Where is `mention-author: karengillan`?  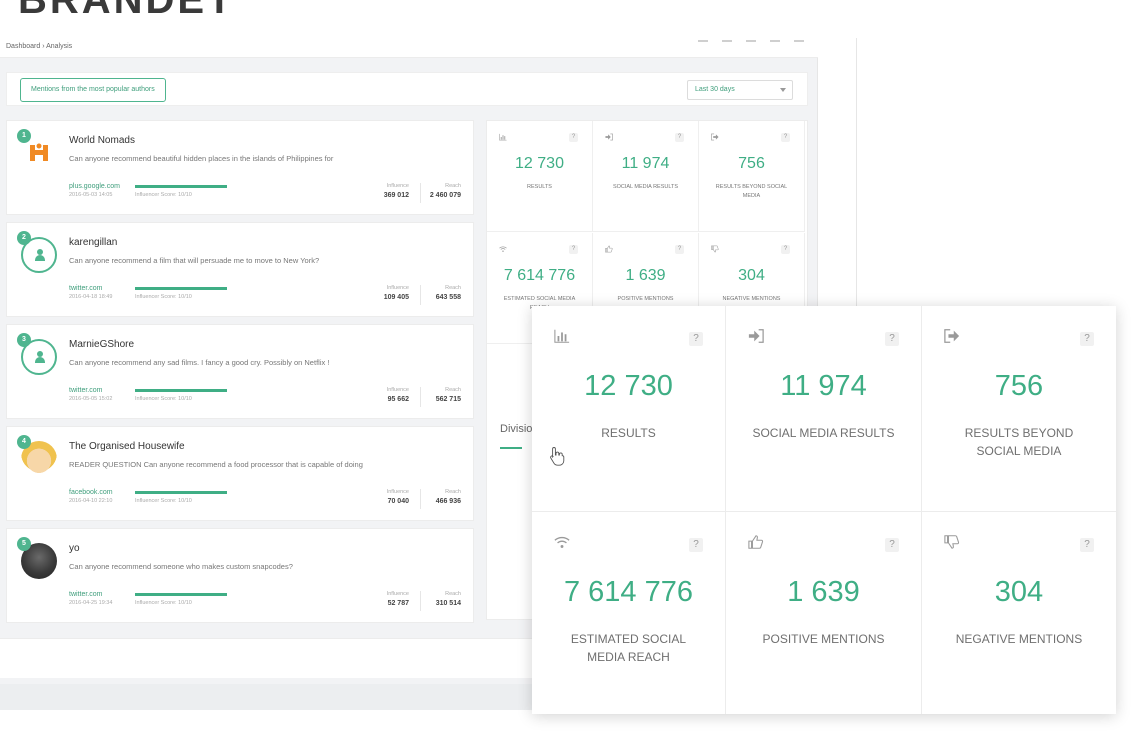 mention-author: karengillan is located at coordinates (93, 242).